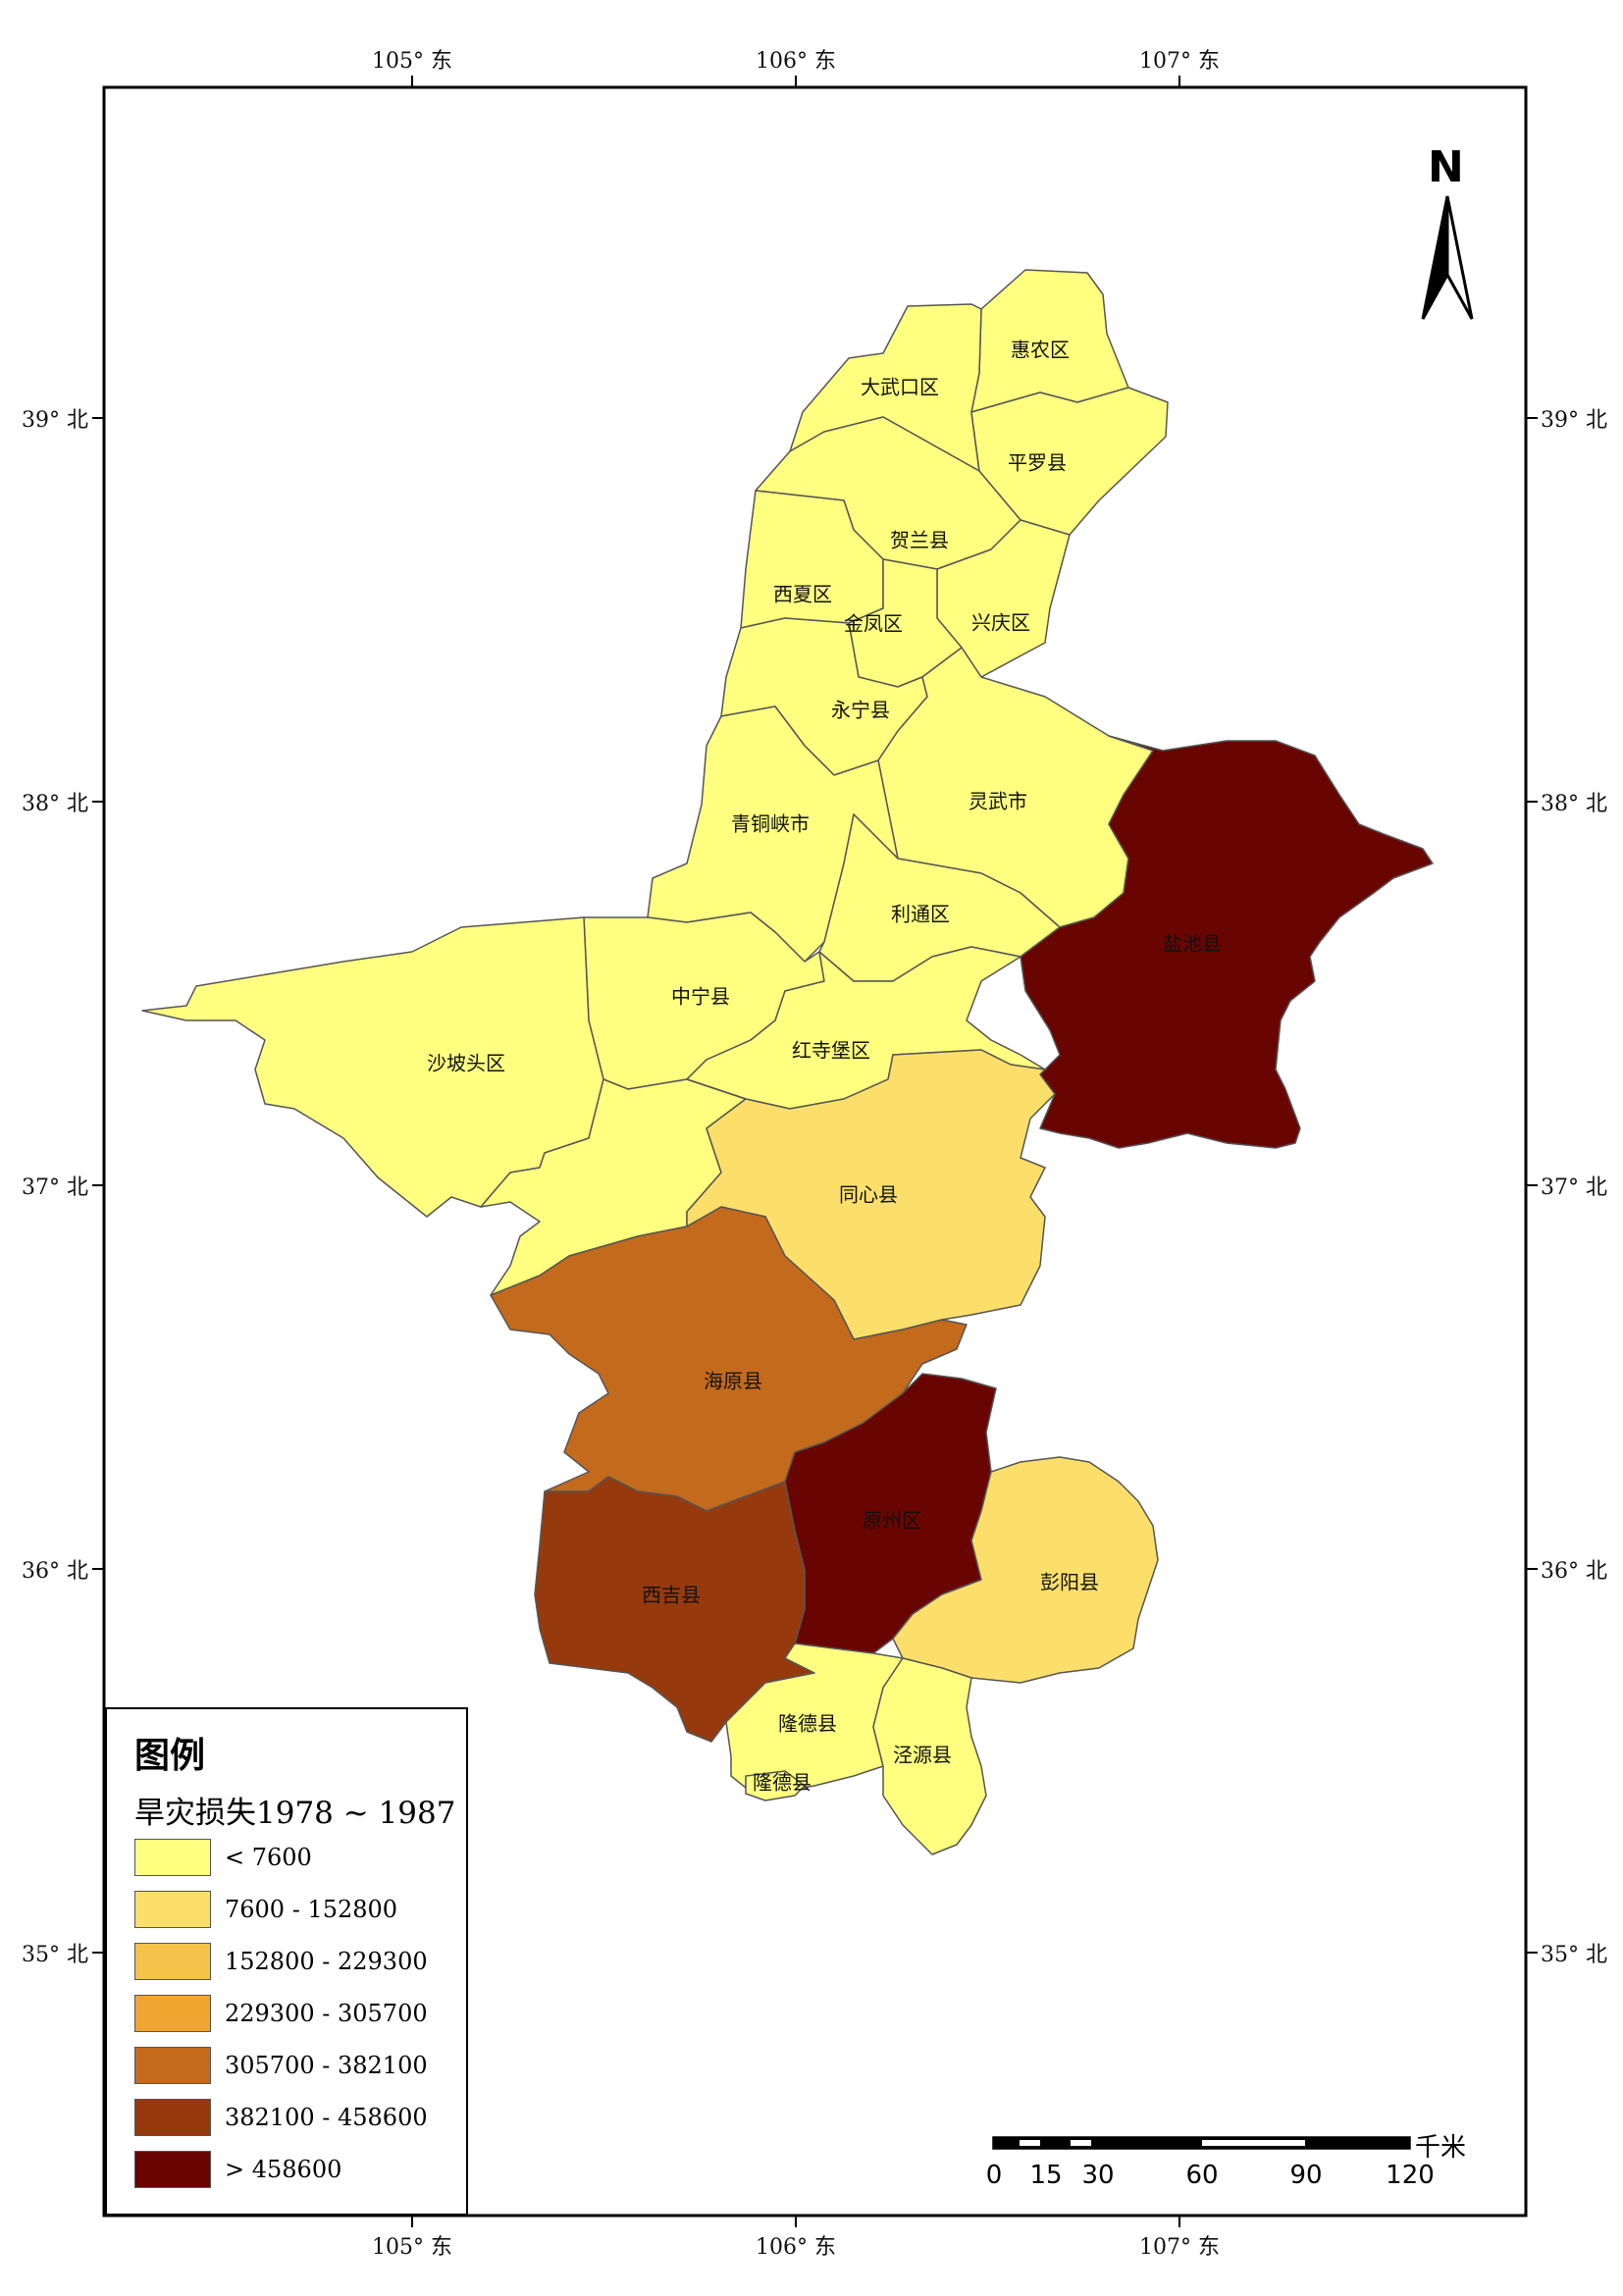 The image size is (1623, 2296). Describe the element at coordinates (873, 623) in the screenshot. I see `region-label: 金凤区` at that location.